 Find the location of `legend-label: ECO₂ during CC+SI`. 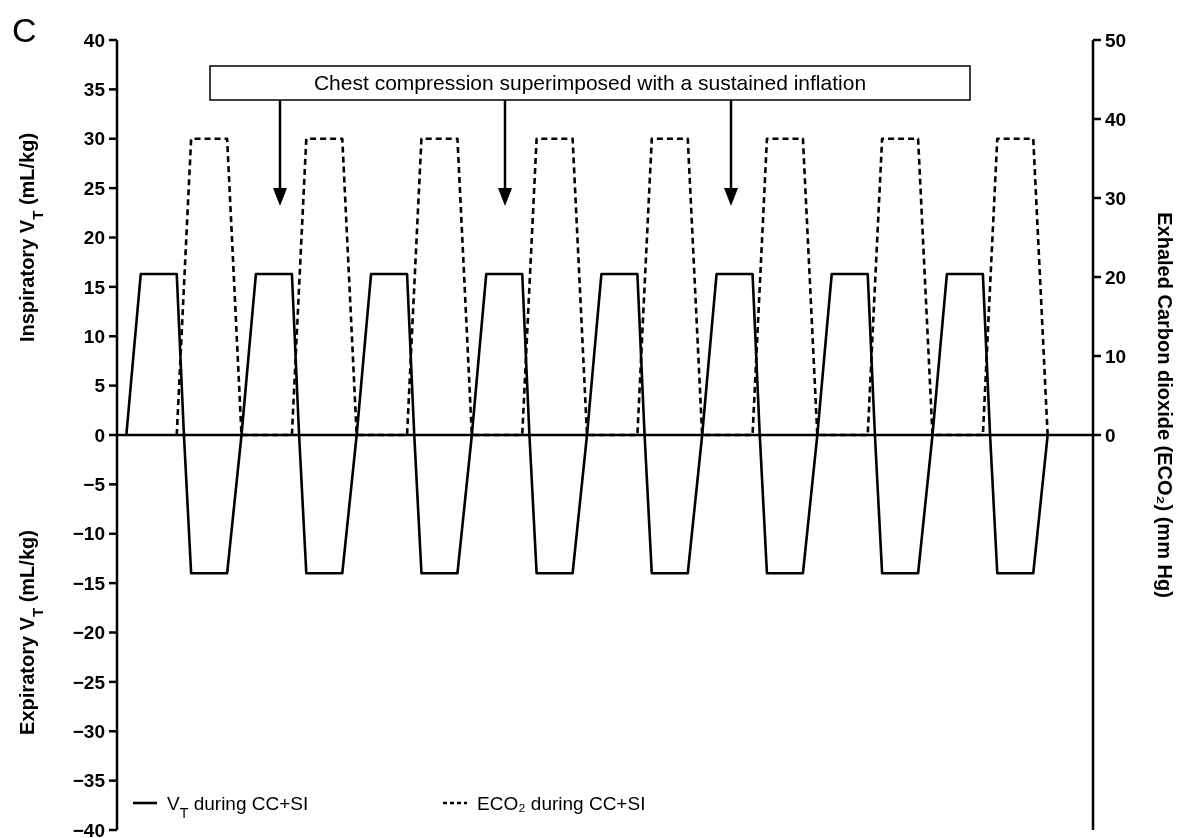

legend-label: ECO₂ during CC+SI is located at coordinates (561, 803).